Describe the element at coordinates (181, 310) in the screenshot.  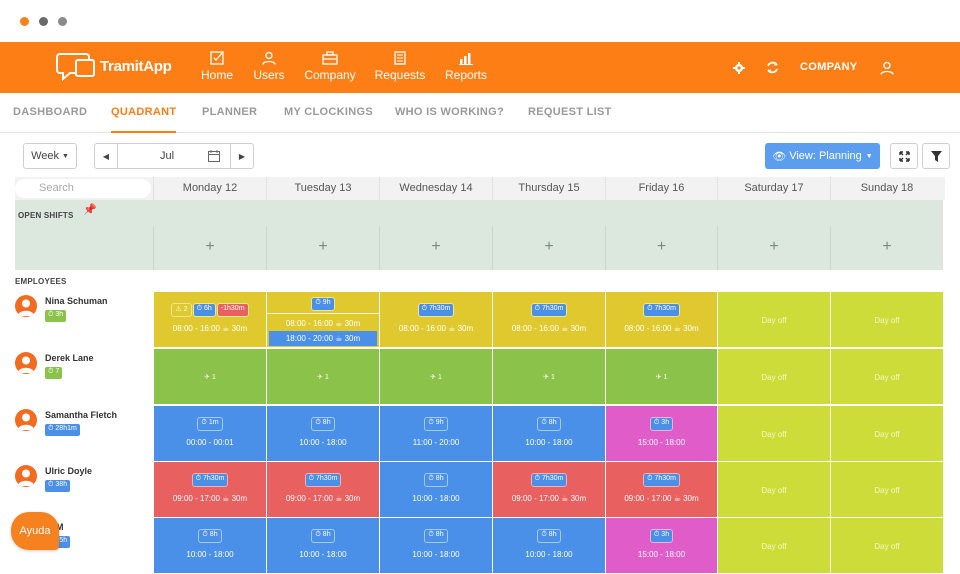
I see `shift-tag: ⚠ 2` at that location.